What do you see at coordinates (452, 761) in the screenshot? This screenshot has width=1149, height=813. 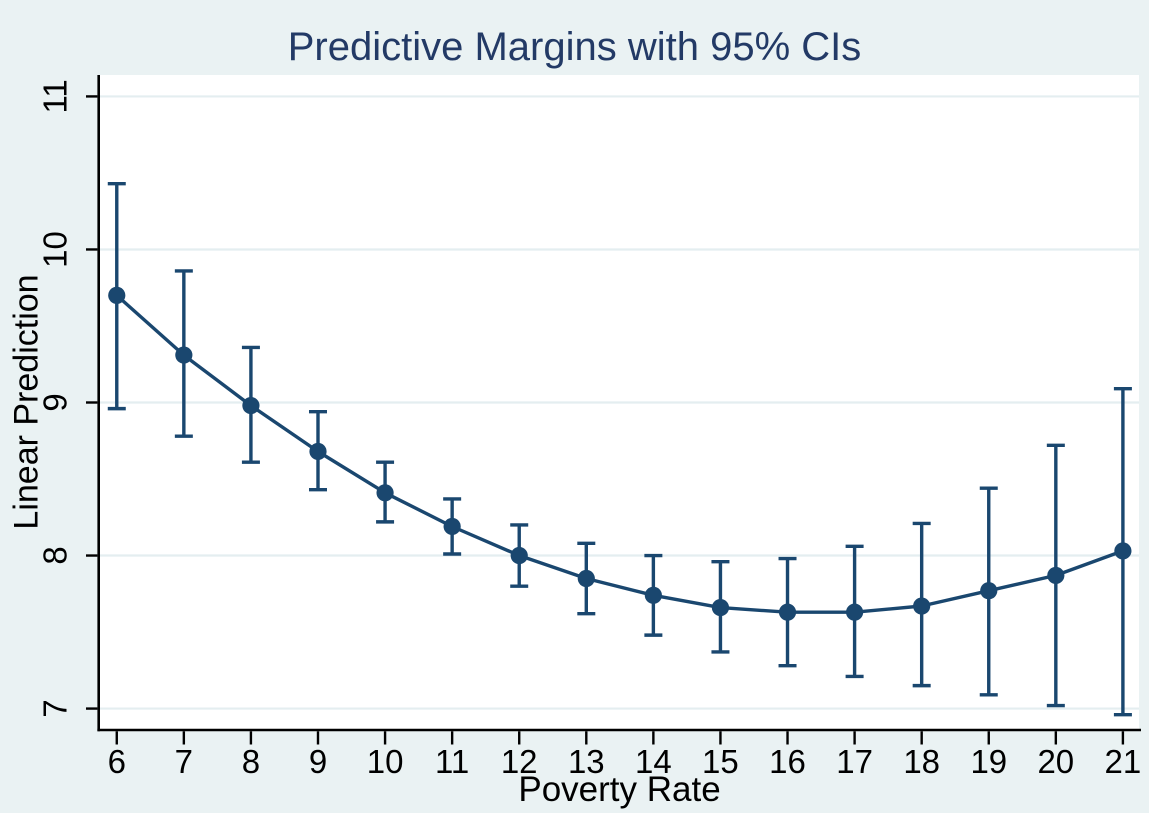 I see `x-tick-label: 11` at bounding box center [452, 761].